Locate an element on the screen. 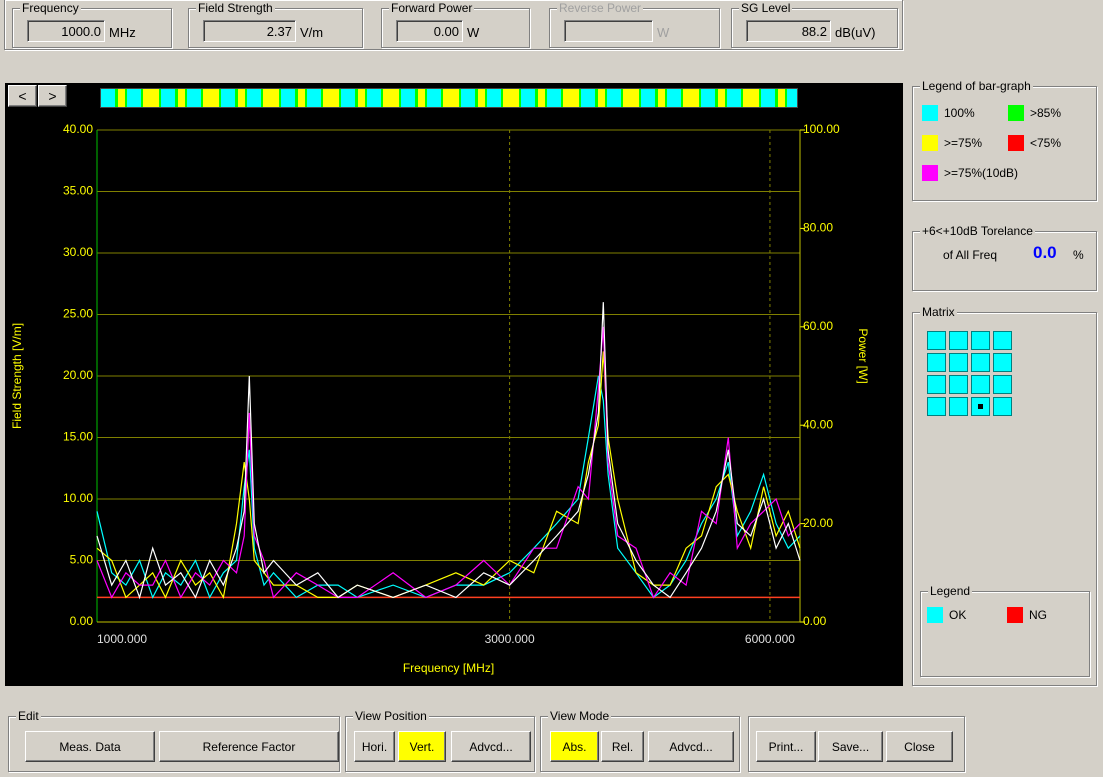 This screenshot has height=777, width=1103. y-tick-label: 10.00 is located at coordinates (78, 498).